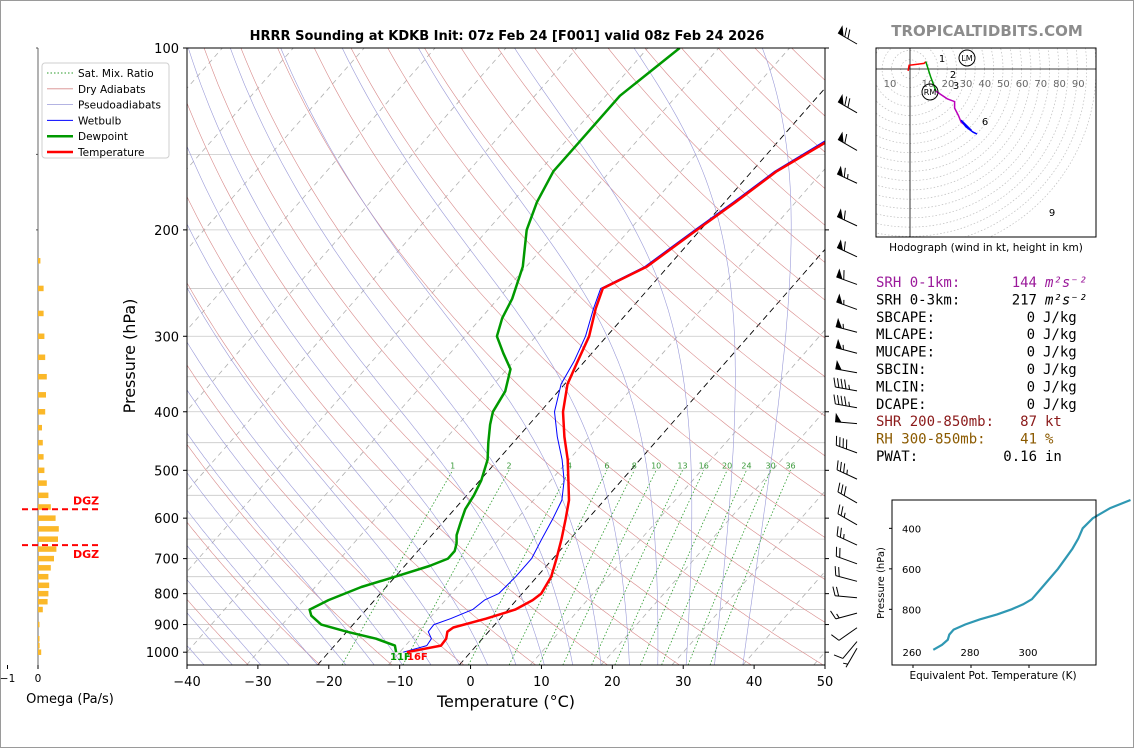  I want to click on param-unit: kt, so click(1053, 422).